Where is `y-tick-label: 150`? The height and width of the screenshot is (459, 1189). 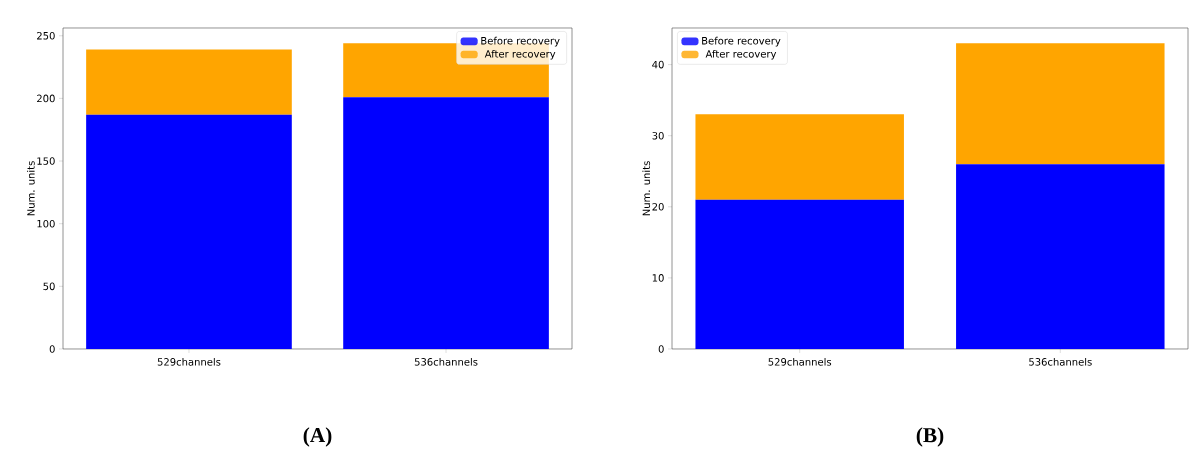
y-tick-label: 150 is located at coordinates (46, 161).